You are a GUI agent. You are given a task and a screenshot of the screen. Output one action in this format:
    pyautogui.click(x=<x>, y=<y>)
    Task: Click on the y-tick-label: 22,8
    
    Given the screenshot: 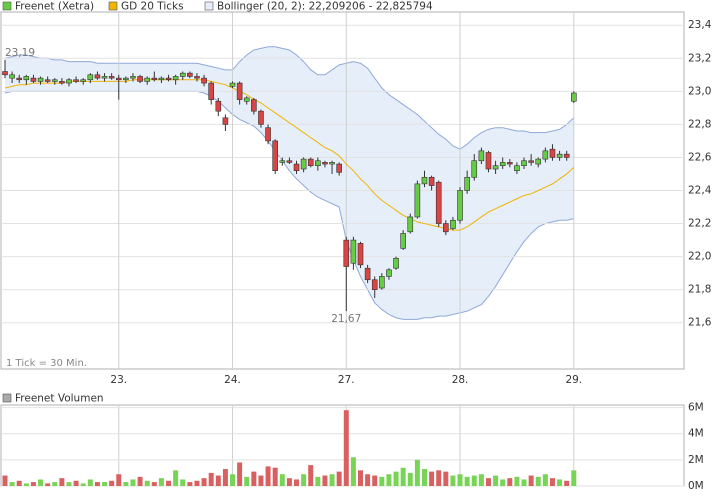 What is the action you would take?
    pyautogui.click(x=699, y=124)
    